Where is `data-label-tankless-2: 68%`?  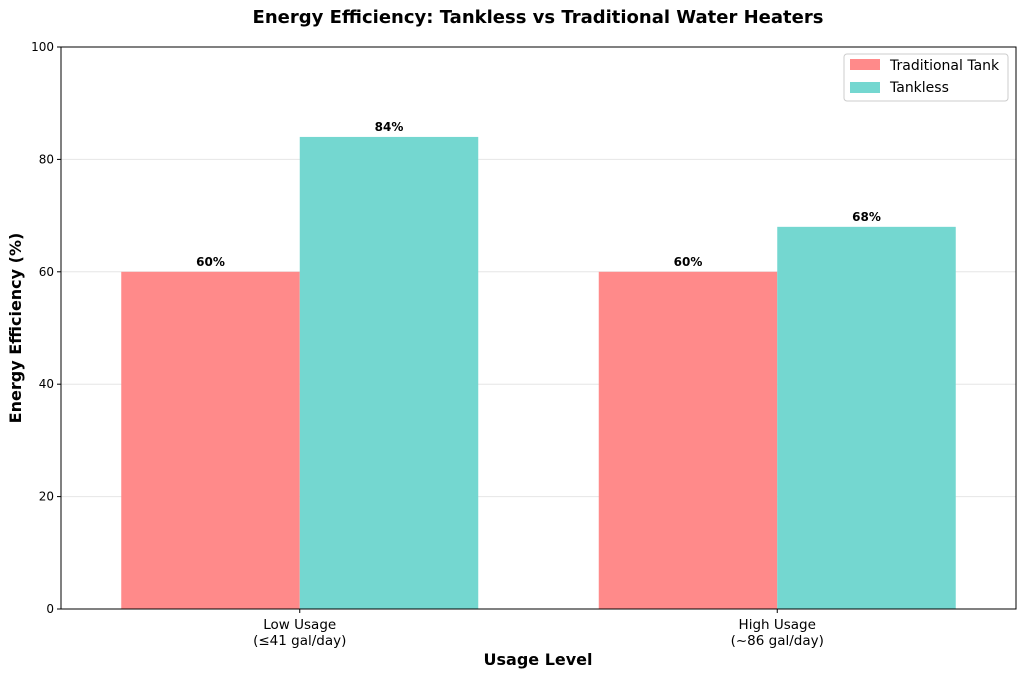 data-label-tankless-2: 68% is located at coordinates (866, 217).